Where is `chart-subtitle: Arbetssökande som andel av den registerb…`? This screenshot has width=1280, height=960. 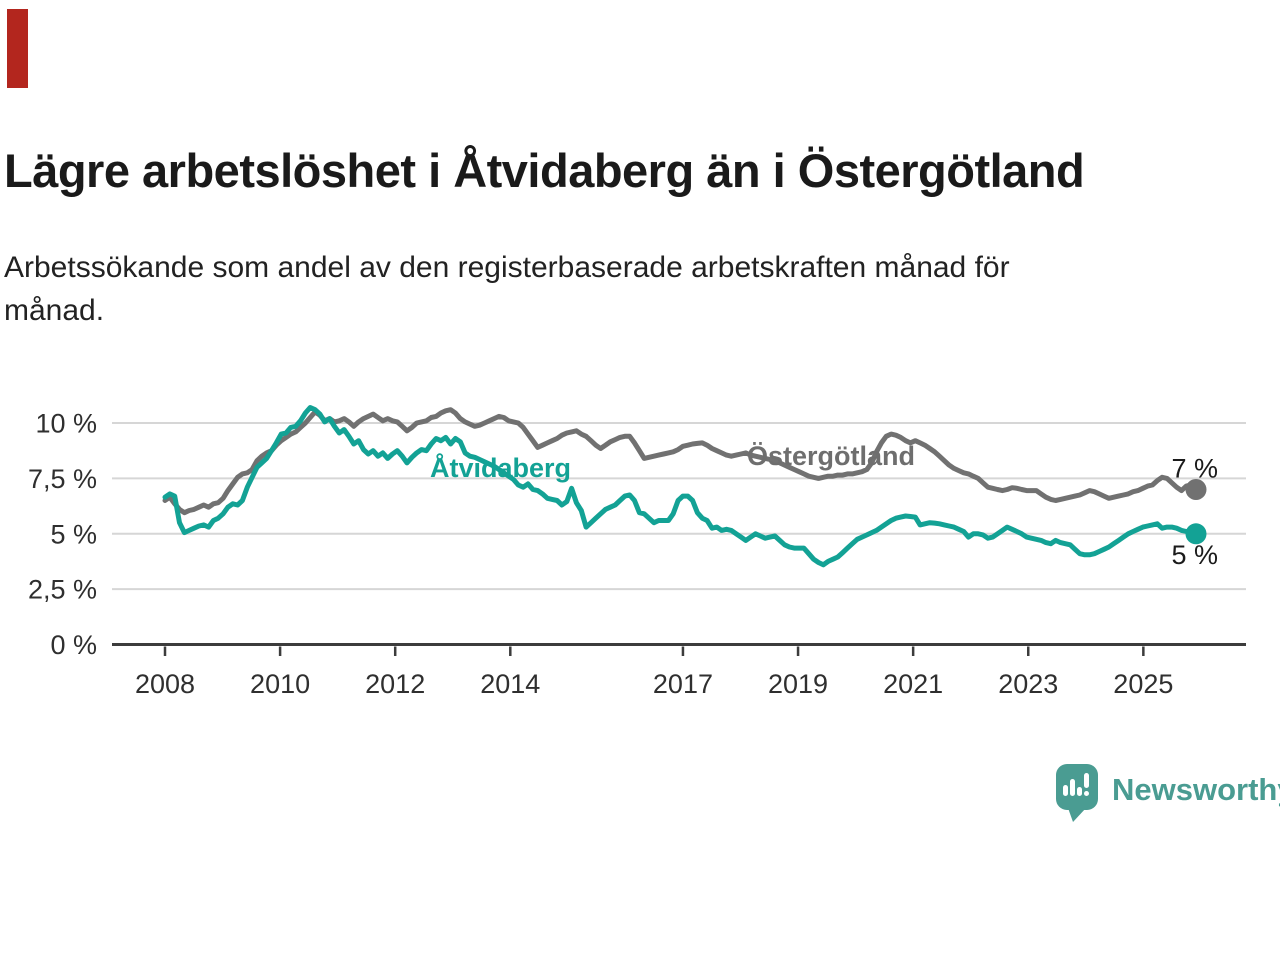
chart-subtitle: Arbetssökande som andel av den registerb… is located at coordinates (609, 289).